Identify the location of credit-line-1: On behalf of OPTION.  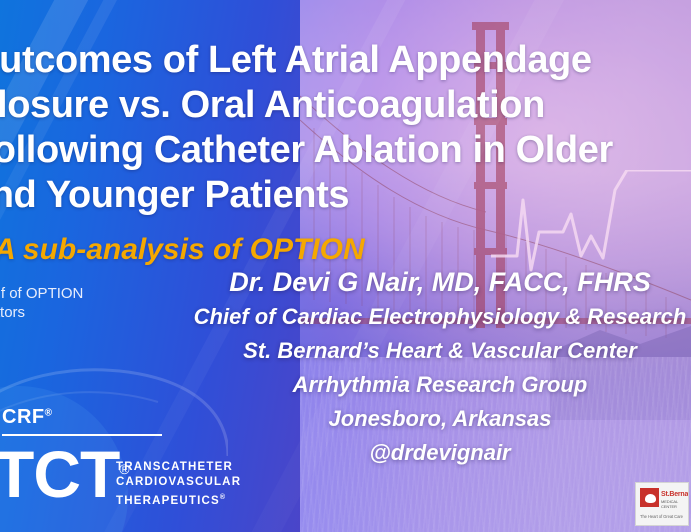
(42, 293).